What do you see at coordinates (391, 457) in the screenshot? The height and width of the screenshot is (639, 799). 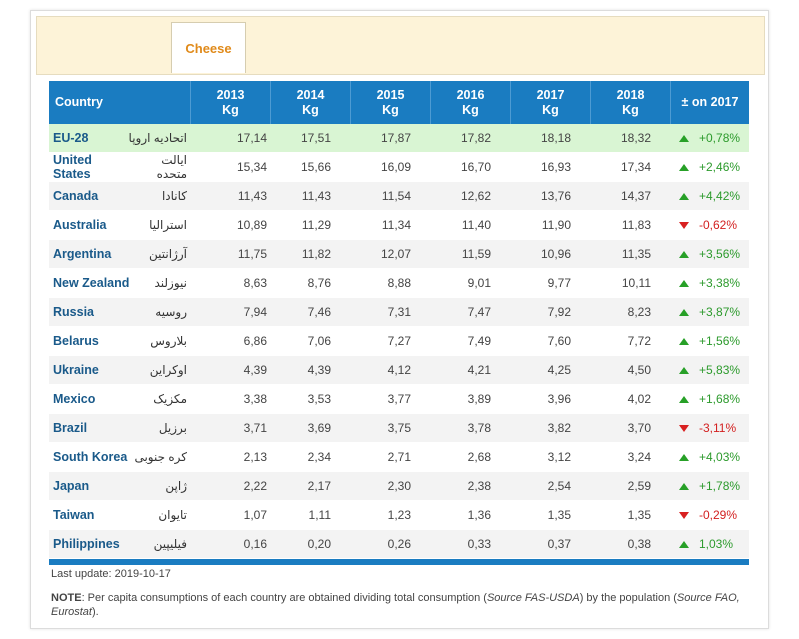 I see `value-cell-2015: 2,71` at bounding box center [391, 457].